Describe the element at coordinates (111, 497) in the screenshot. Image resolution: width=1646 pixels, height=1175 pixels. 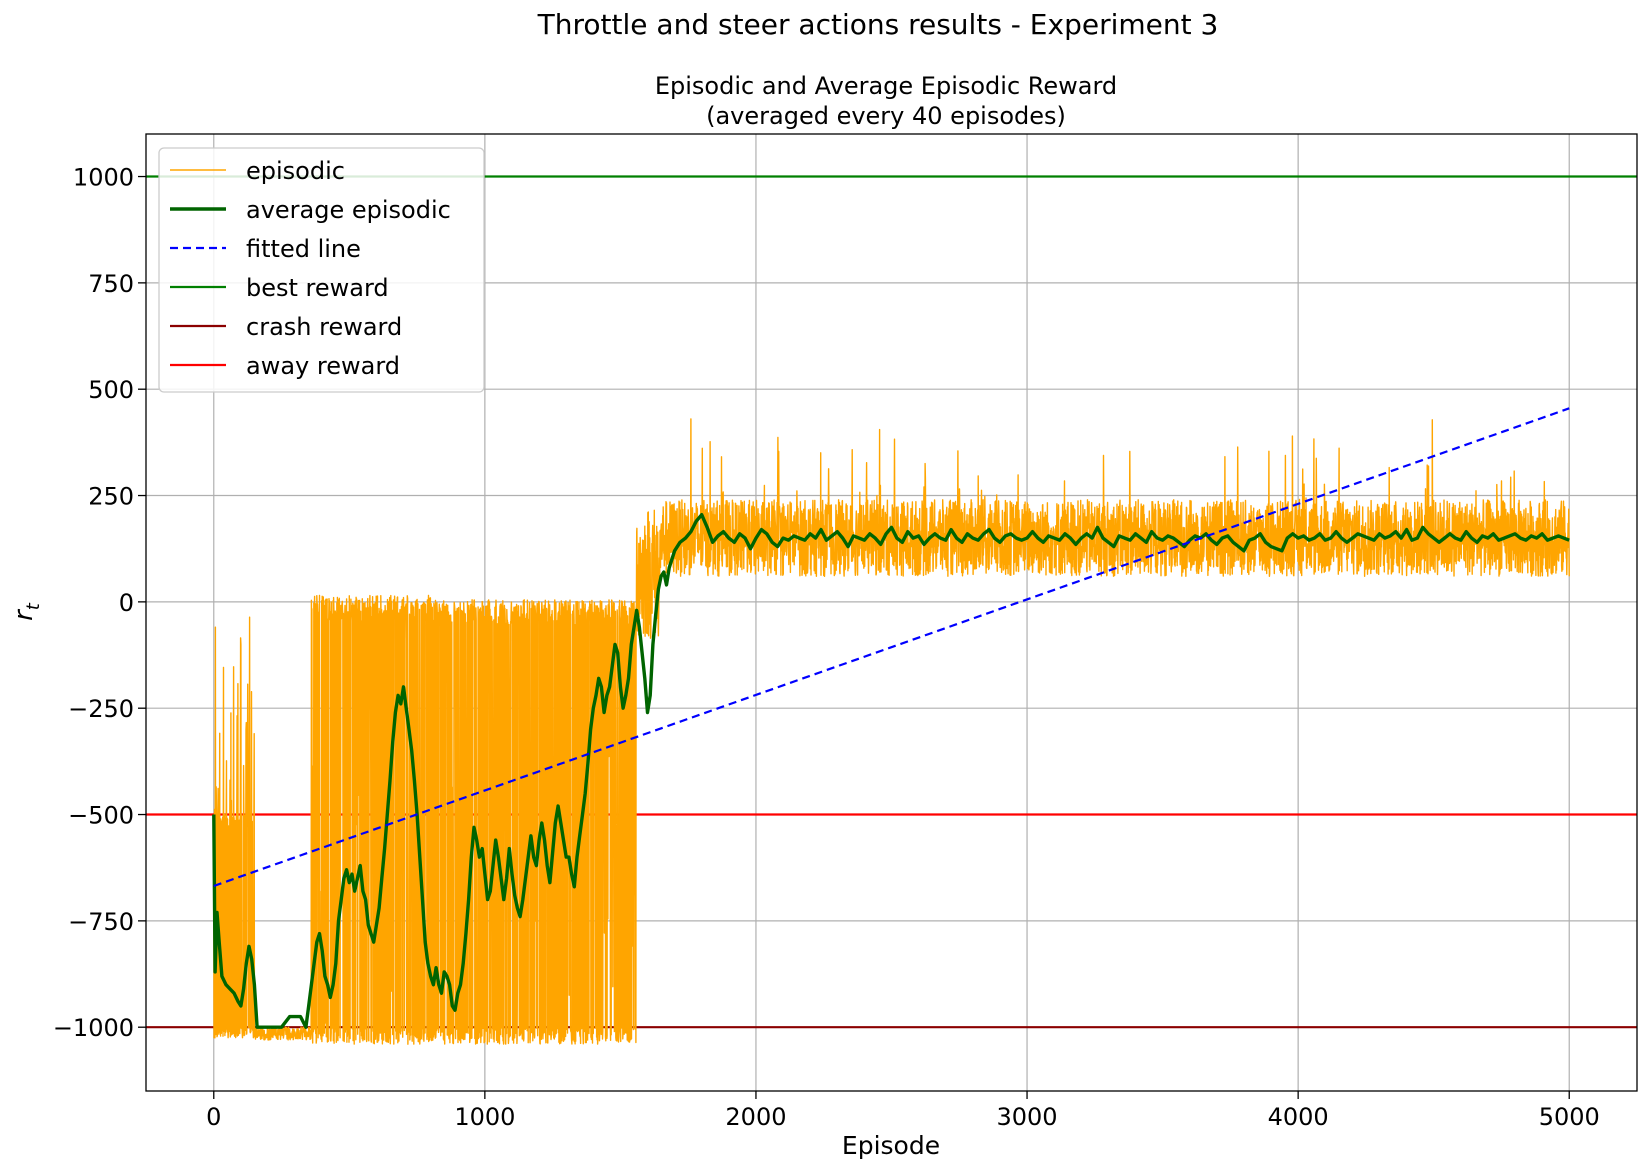
I see `y-tick-label: 250` at that location.